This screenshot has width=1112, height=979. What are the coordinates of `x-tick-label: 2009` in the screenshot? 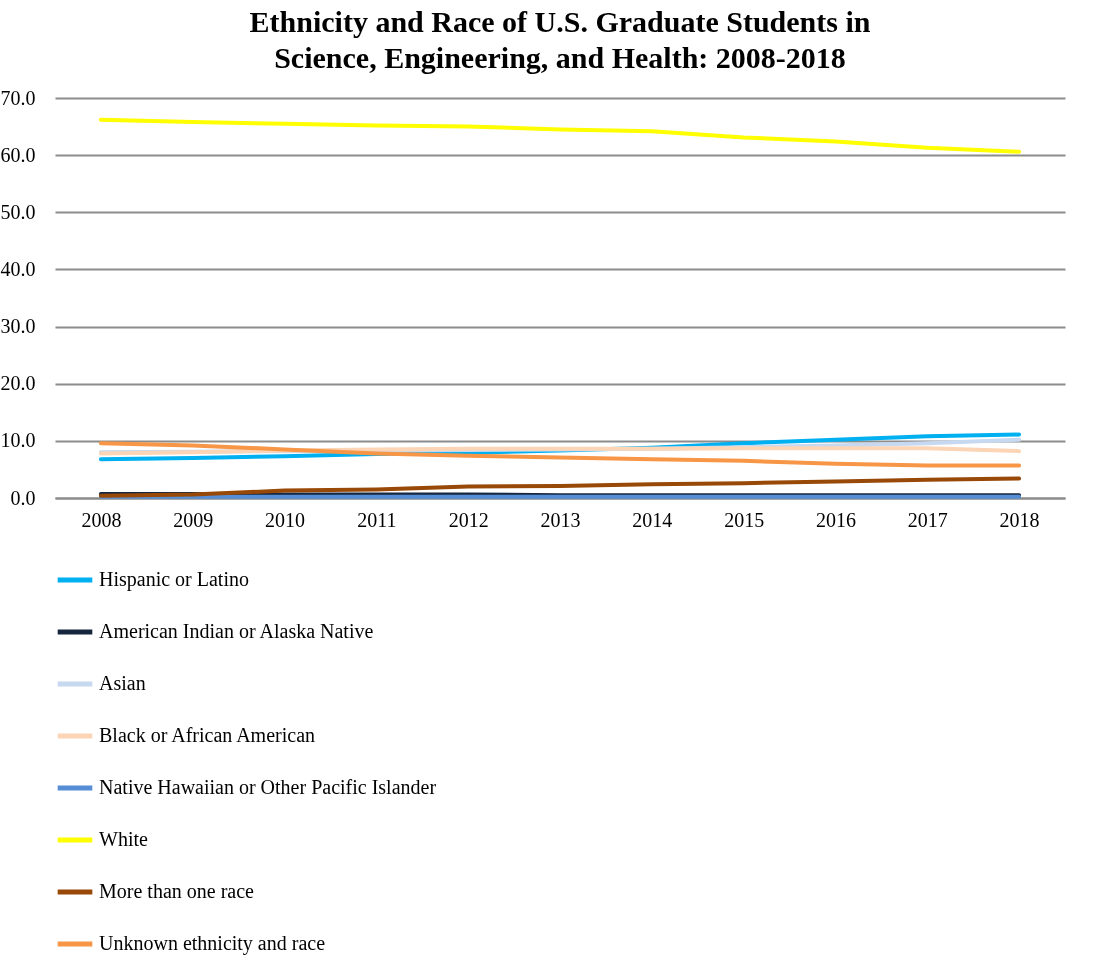 It's located at (193, 519).